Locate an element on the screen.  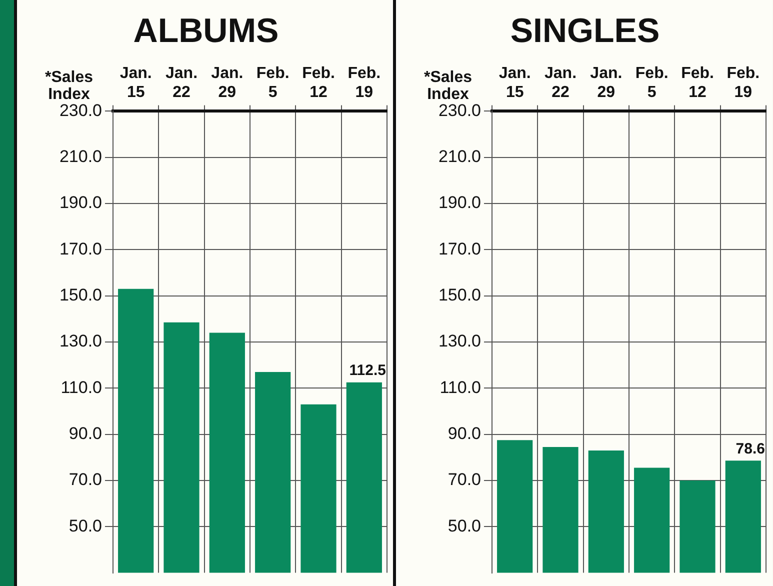
data-label: 112.5 is located at coordinates (367, 371).